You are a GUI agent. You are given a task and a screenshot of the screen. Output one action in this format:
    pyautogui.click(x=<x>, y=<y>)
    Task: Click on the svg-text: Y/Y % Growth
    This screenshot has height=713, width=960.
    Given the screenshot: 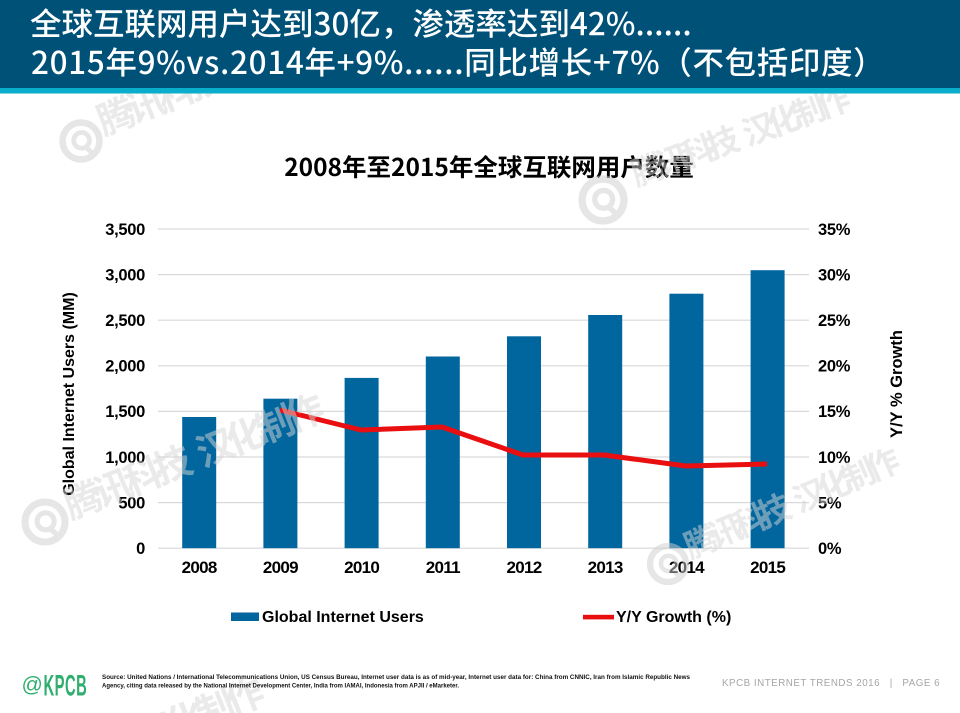 What is the action you would take?
    pyautogui.click(x=897, y=384)
    